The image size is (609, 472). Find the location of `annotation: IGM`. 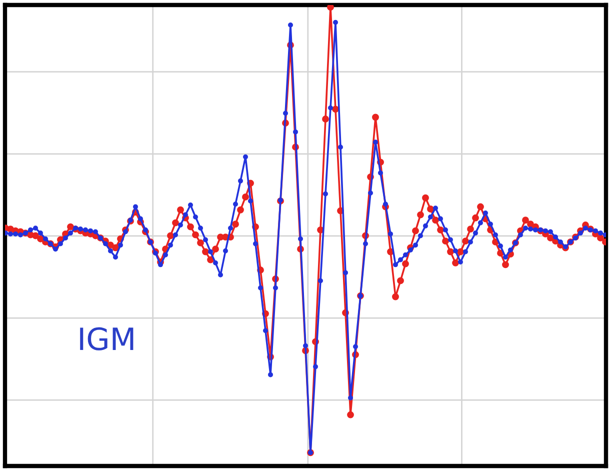

annotation: IGM is located at coordinates (107, 338).